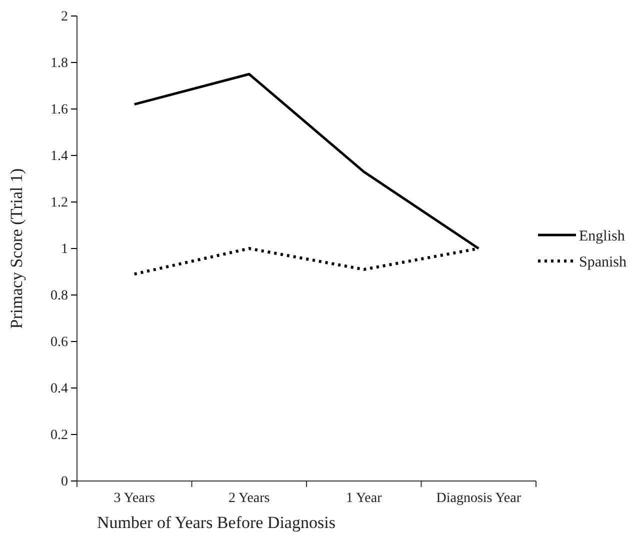 The height and width of the screenshot is (539, 633). What do you see at coordinates (64, 249) in the screenshot?
I see `y-tick-label: 1` at bounding box center [64, 249].